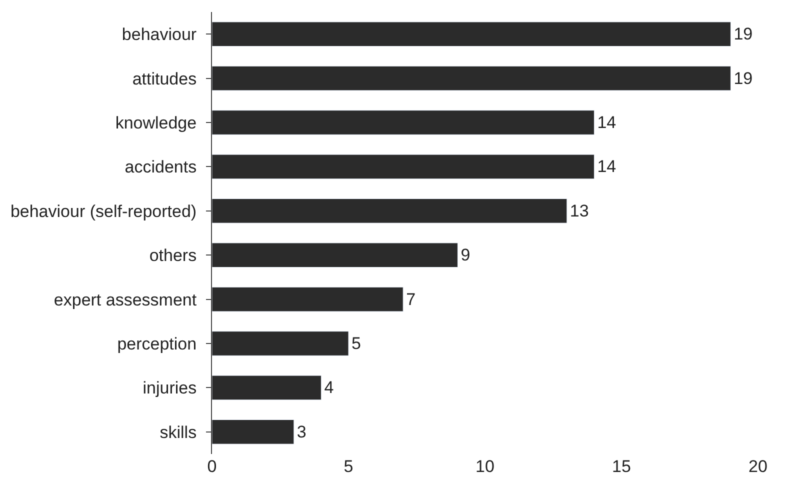 This screenshot has width=794, height=494. I want to click on y-tick-label: expert assessment, so click(125, 300).